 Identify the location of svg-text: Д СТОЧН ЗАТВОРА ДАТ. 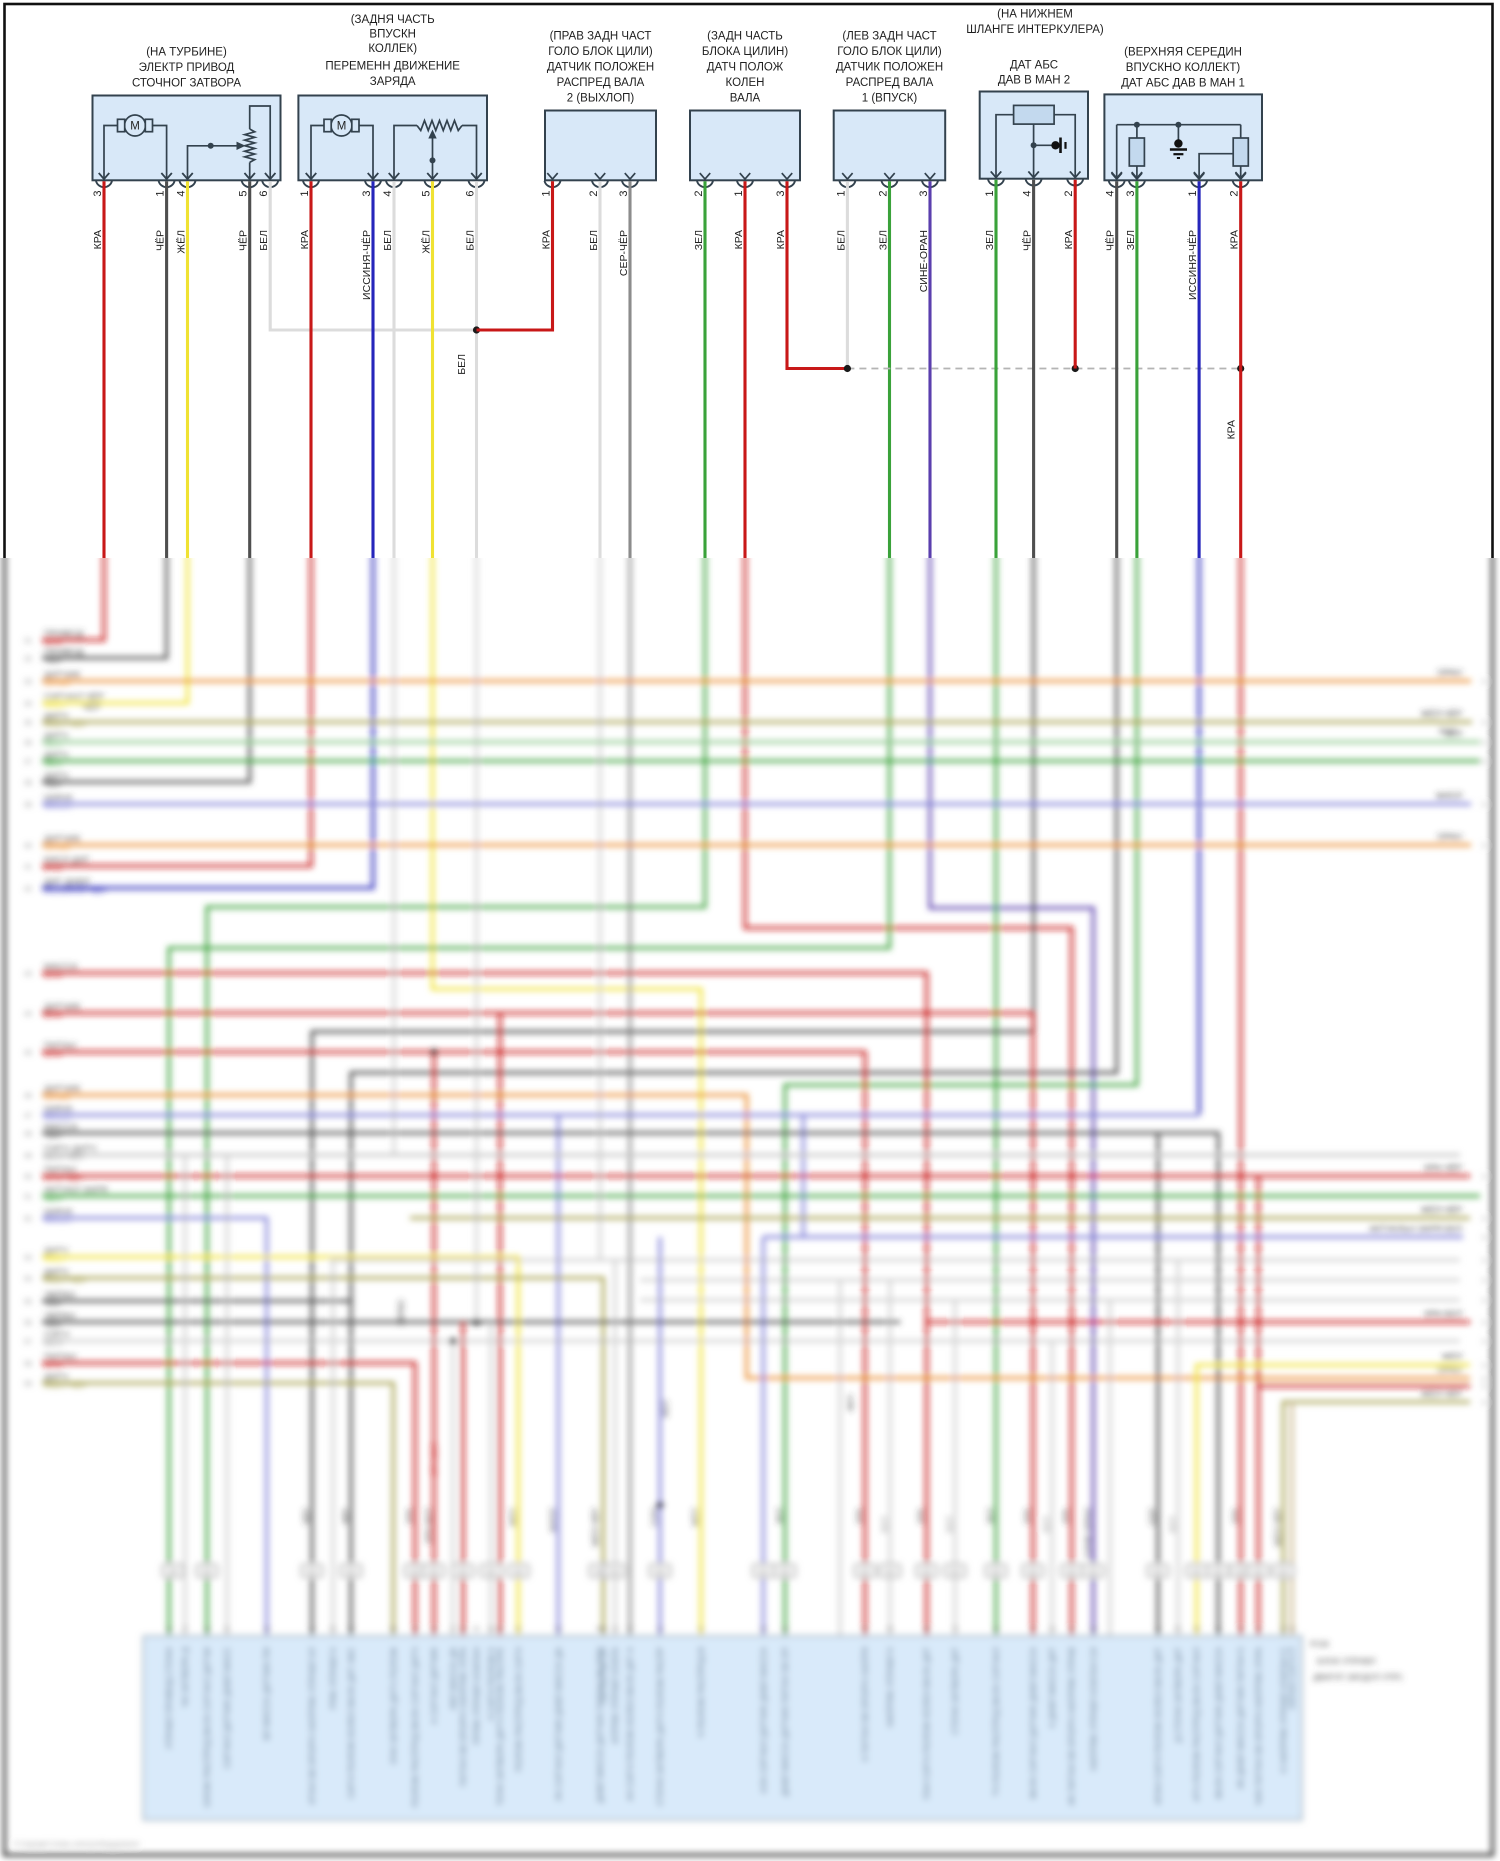
(1178, 1695).